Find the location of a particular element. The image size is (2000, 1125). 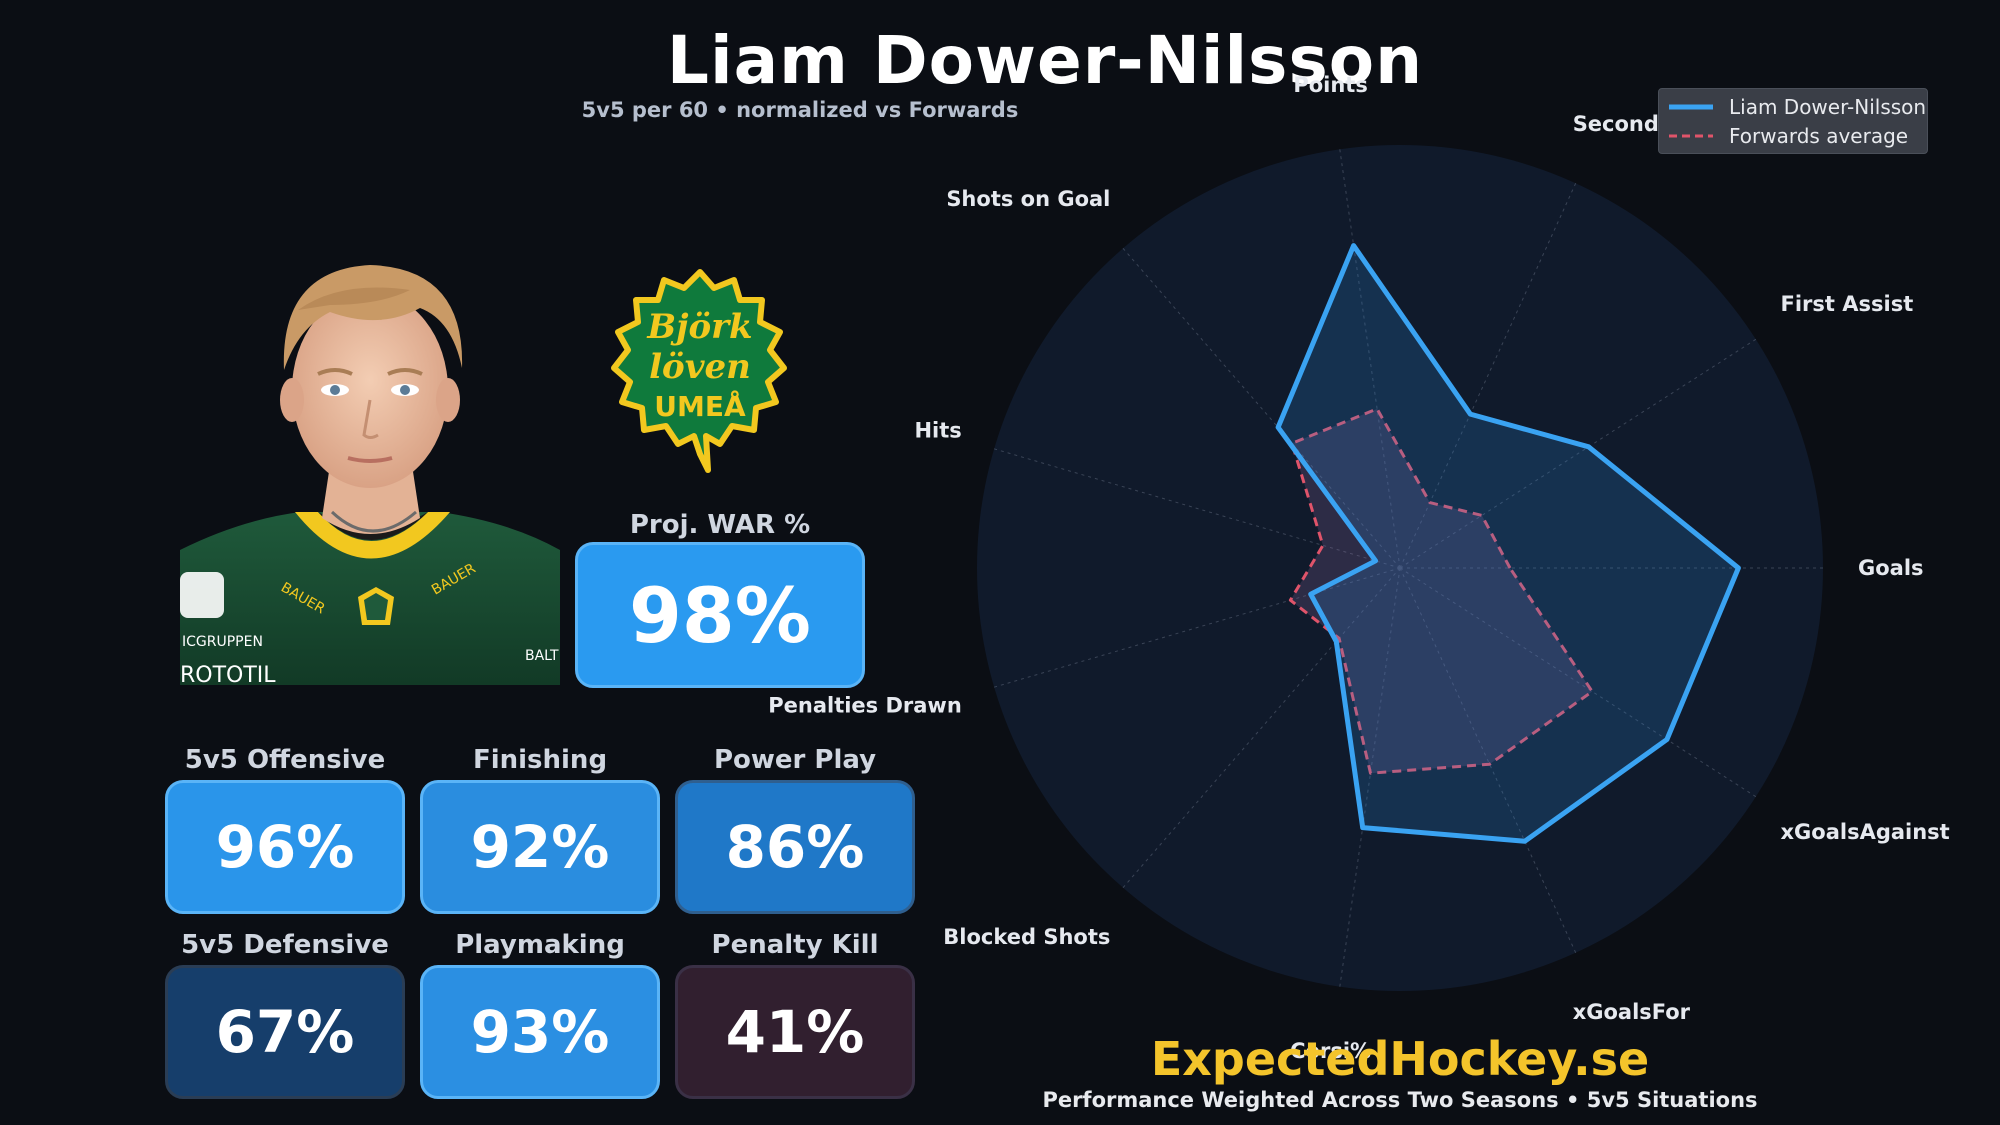

site-brand: ExpectedHockey.se is located at coordinates (1400, 1059).